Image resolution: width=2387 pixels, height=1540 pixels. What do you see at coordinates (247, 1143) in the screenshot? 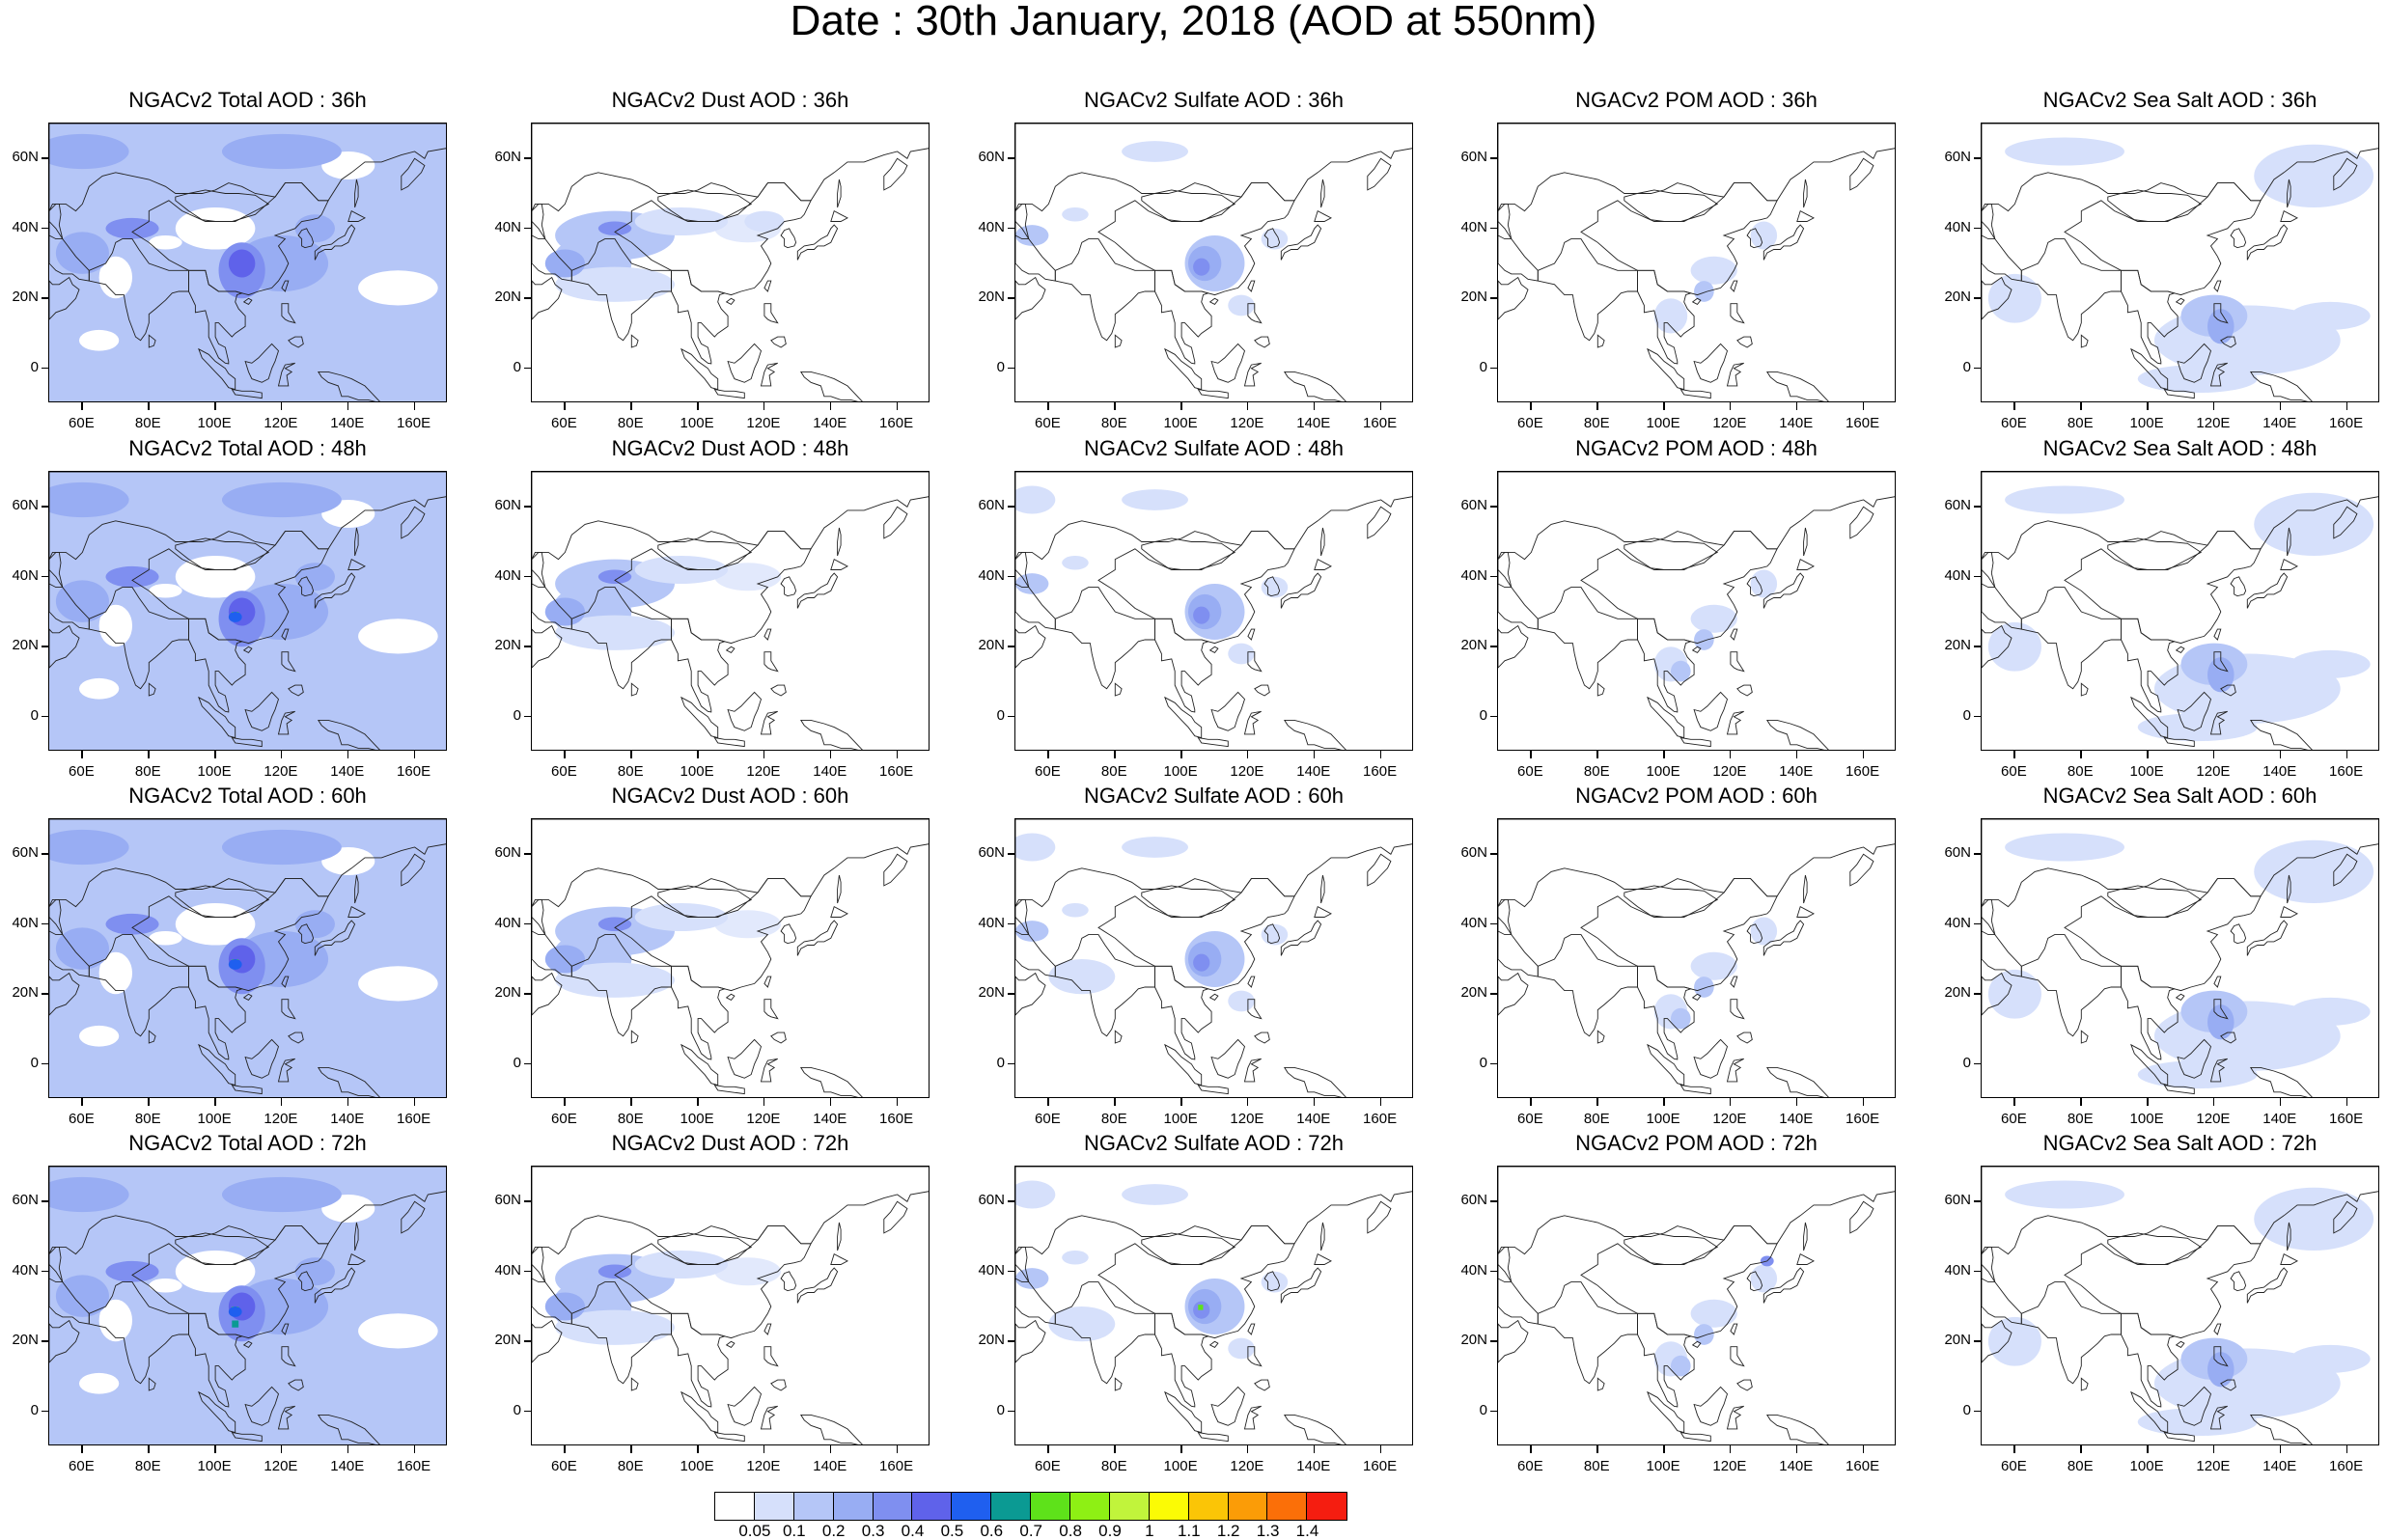
I see `panel-title: NGACv2 Total AOD : 72h` at bounding box center [247, 1143].